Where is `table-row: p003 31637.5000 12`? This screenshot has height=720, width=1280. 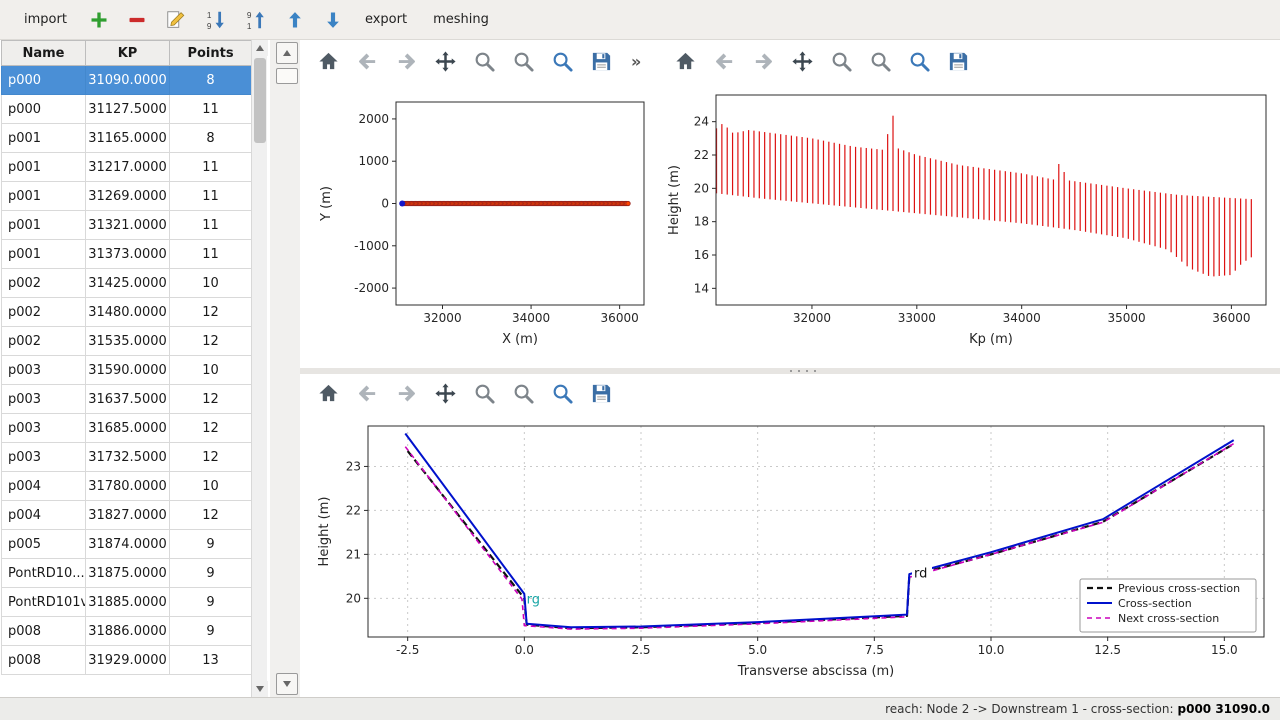 table-row: p003 31637.5000 12 is located at coordinates (126, 399).